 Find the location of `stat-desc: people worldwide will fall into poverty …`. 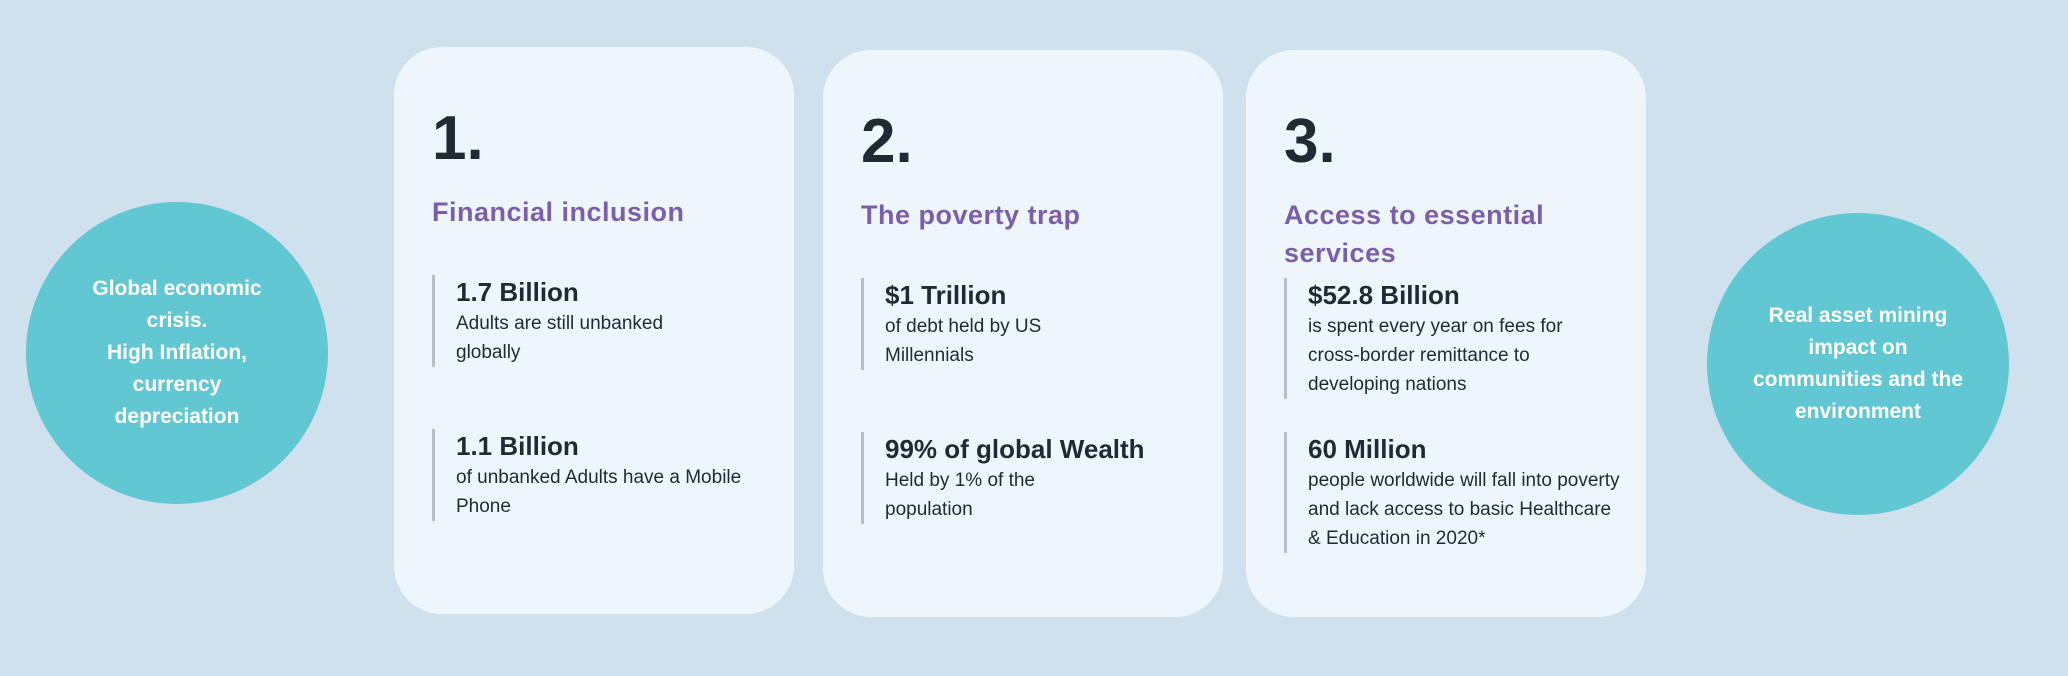

stat-desc: people worldwide will fall into poverty … is located at coordinates (1464, 509).